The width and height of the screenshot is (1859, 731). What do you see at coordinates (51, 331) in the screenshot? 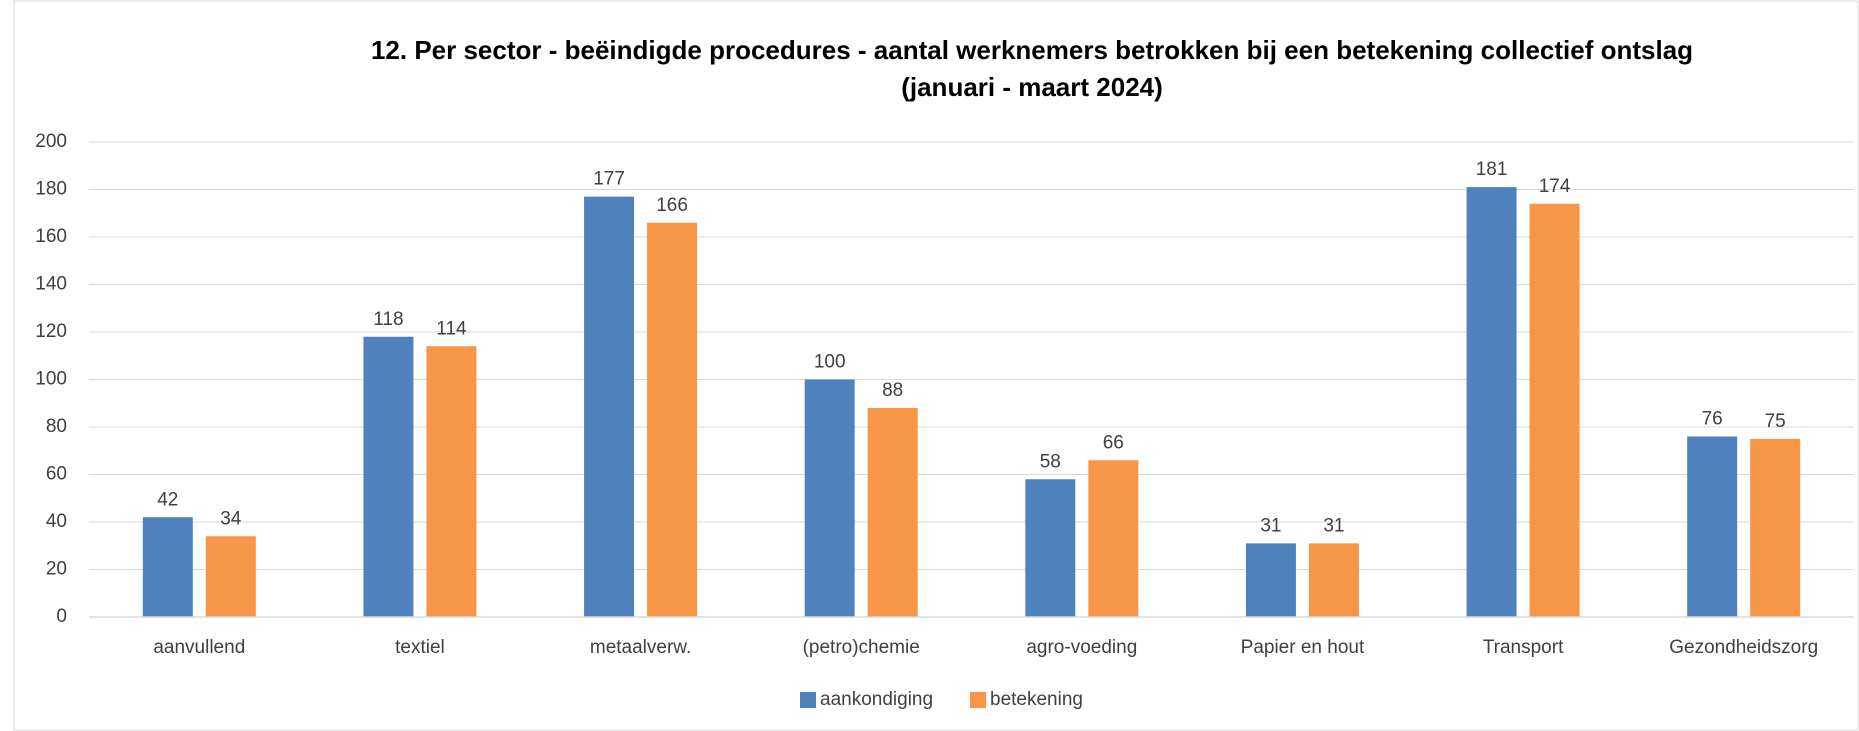
I see `y-tick-label: 120` at bounding box center [51, 331].